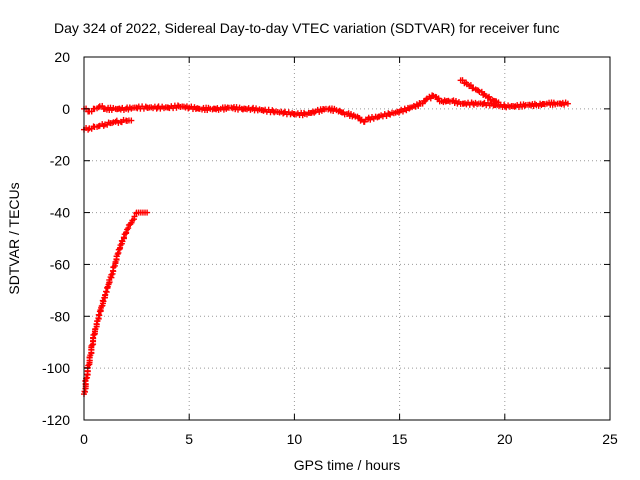 The height and width of the screenshot is (480, 640). What do you see at coordinates (295, 439) in the screenshot?
I see `x-tick-label: 10` at bounding box center [295, 439].